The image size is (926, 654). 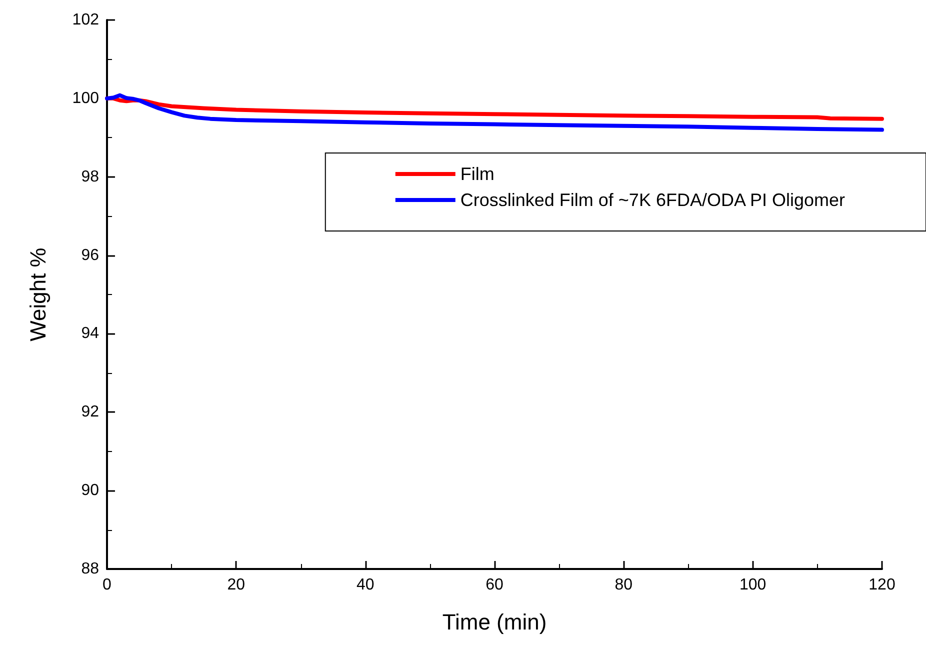 What do you see at coordinates (86, 20) in the screenshot?
I see `y-tick-label: 102` at bounding box center [86, 20].